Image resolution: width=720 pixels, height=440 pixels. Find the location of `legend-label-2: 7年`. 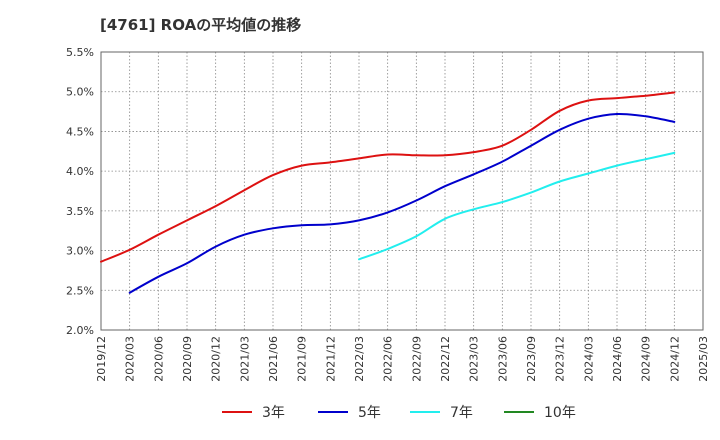

legend-label-2: 7年 is located at coordinates (461, 413).